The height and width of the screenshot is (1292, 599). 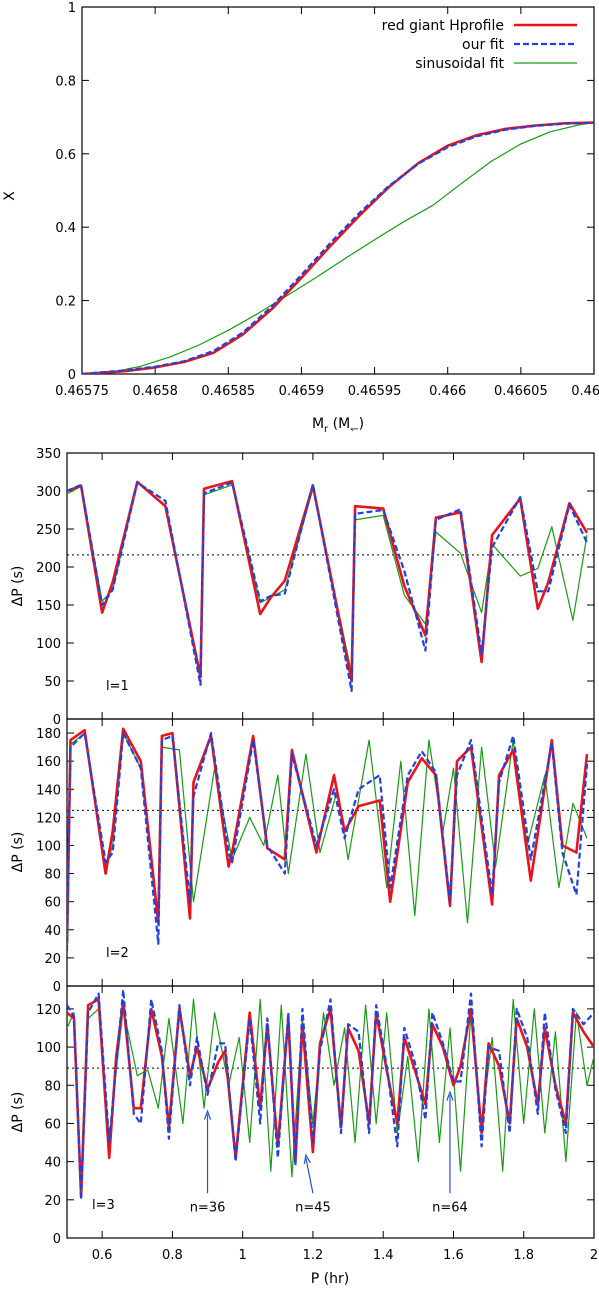 What do you see at coordinates (338, 425) in the screenshot?
I see `top-x-axis-label: Mr (M↽)` at bounding box center [338, 425].